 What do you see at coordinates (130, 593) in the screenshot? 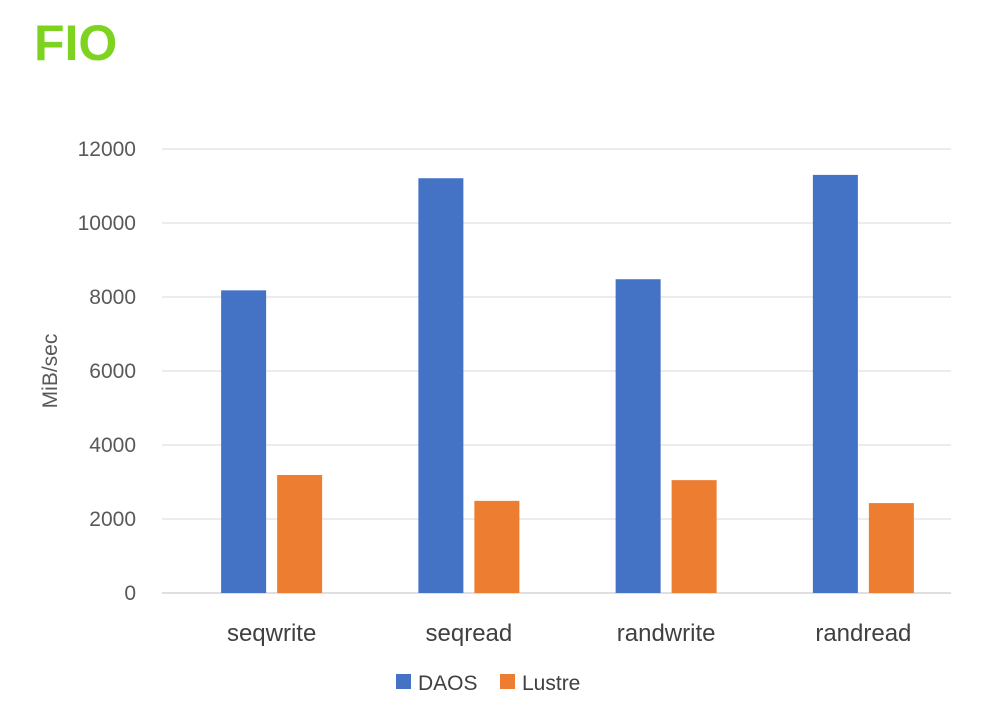
I see `y-tick-label: 0` at bounding box center [130, 593].